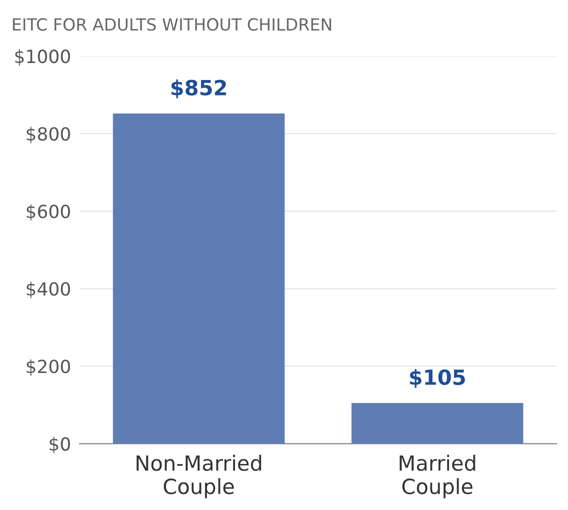 The width and height of the screenshot is (568, 510). I want to click on y-tick-label: $0, so click(60, 445).